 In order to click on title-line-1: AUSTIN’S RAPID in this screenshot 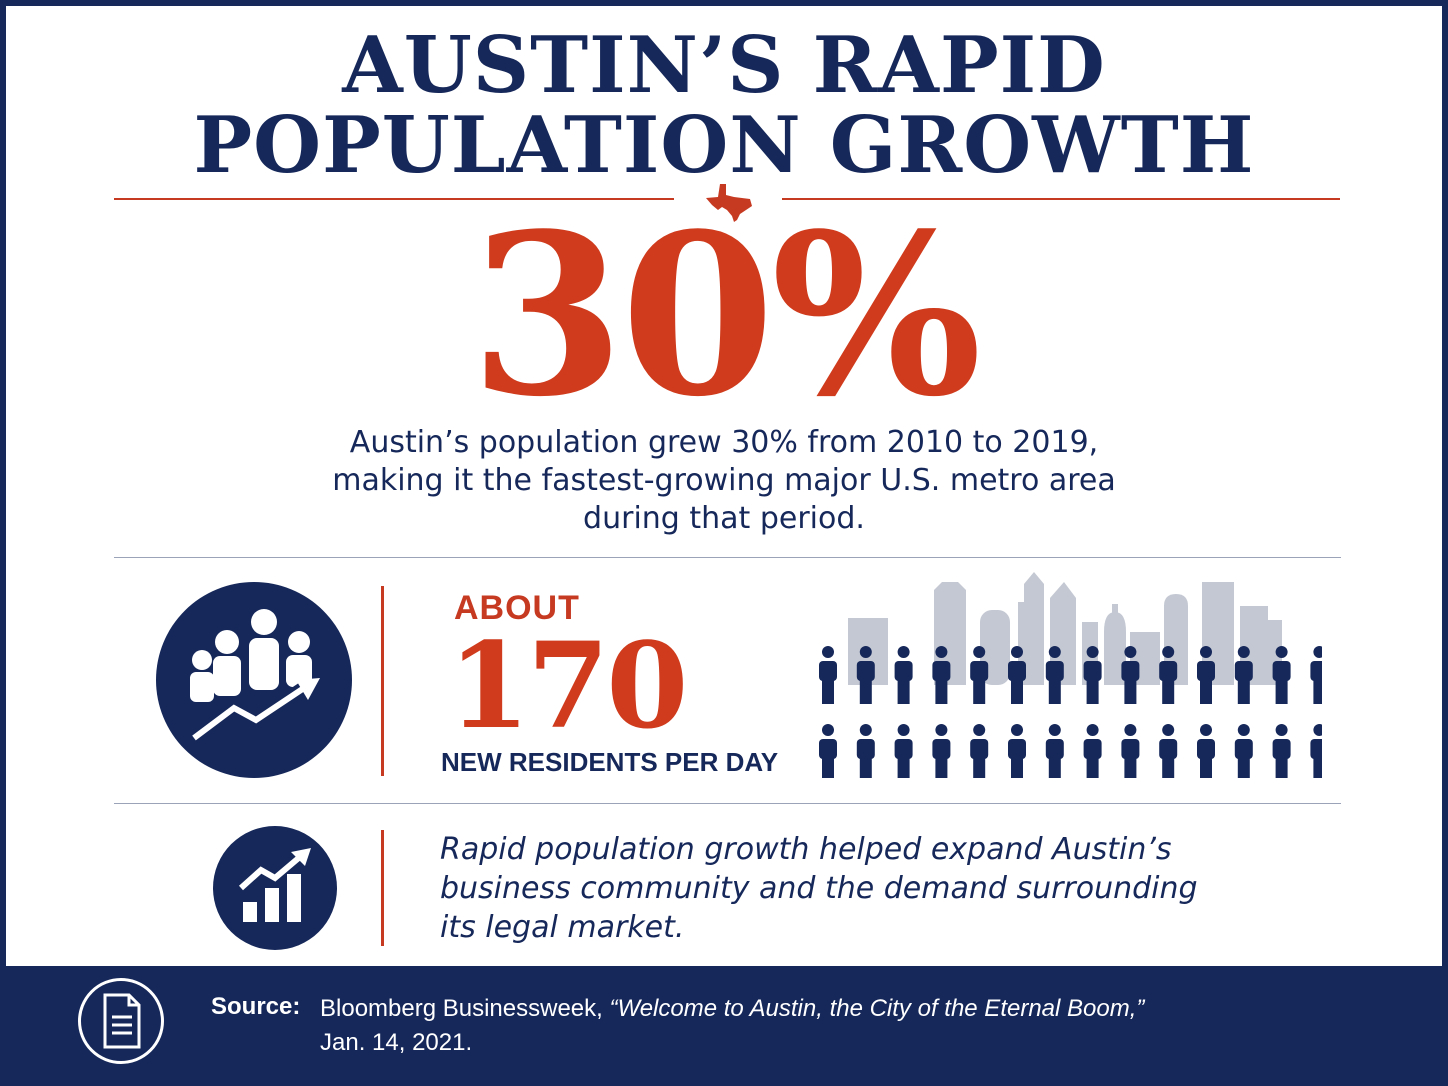, I will do `click(724, 65)`.